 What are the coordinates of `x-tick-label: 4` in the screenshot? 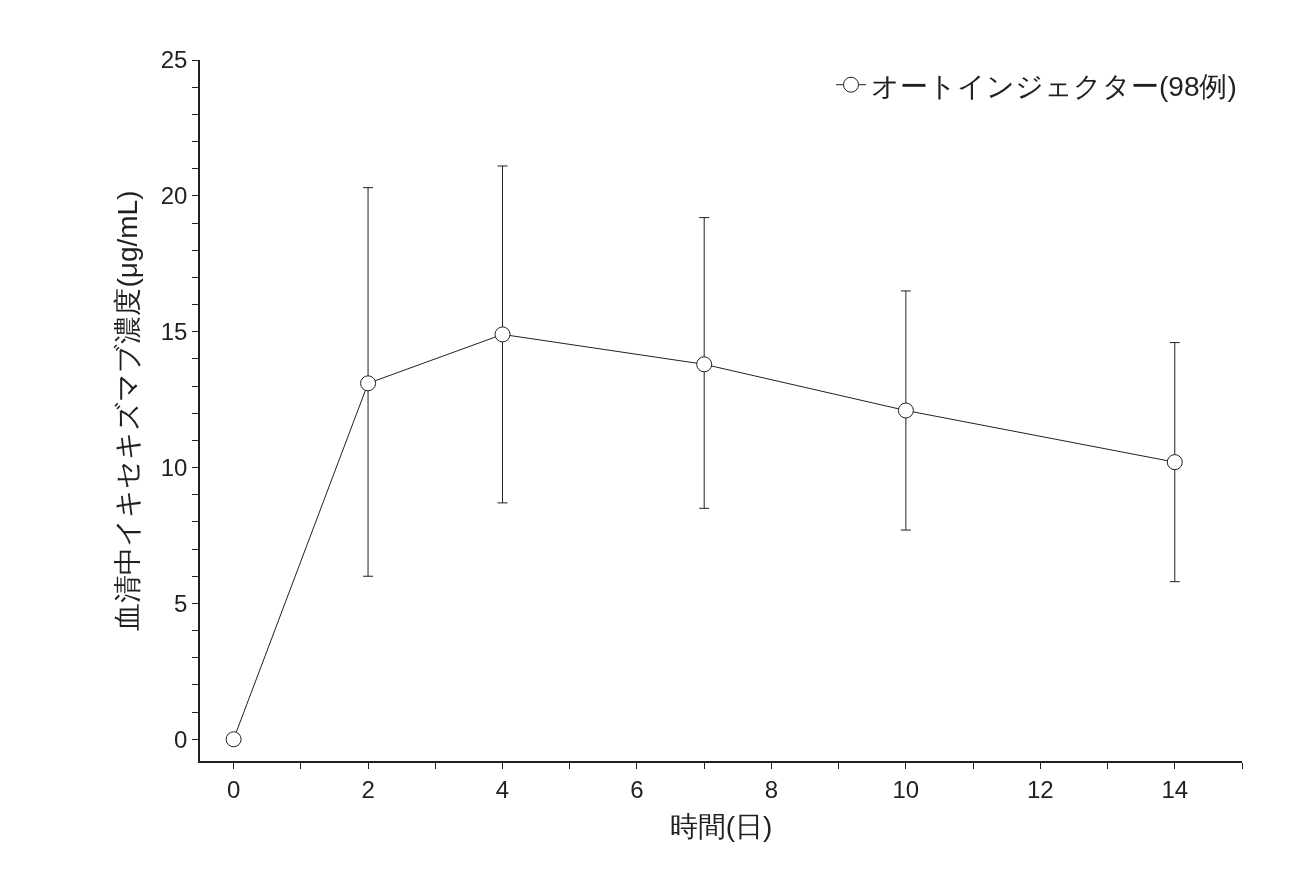 It's located at (502, 789).